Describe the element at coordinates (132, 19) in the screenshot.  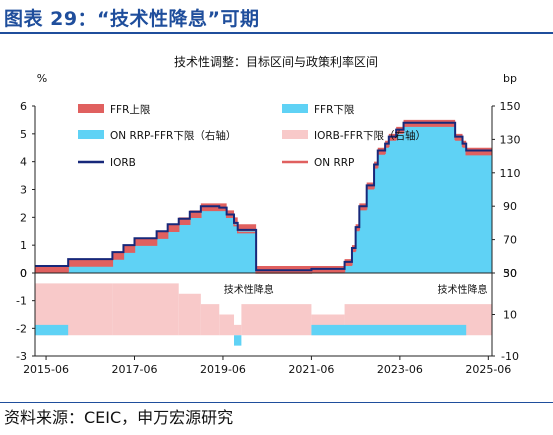
I see `figure-title: 图表 29：“技术性降息”可期` at that location.